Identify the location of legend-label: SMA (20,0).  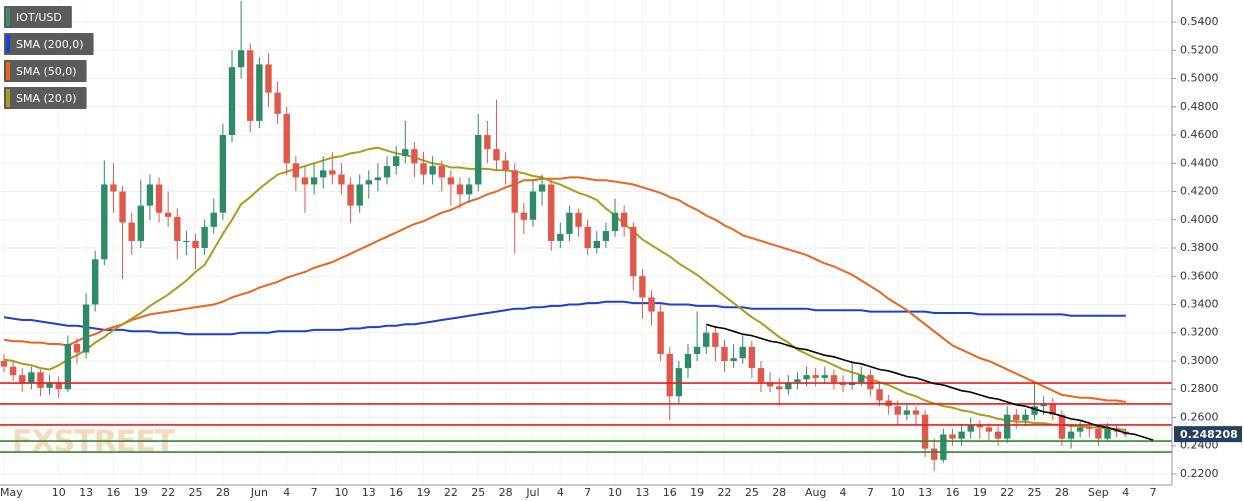
(46, 98).